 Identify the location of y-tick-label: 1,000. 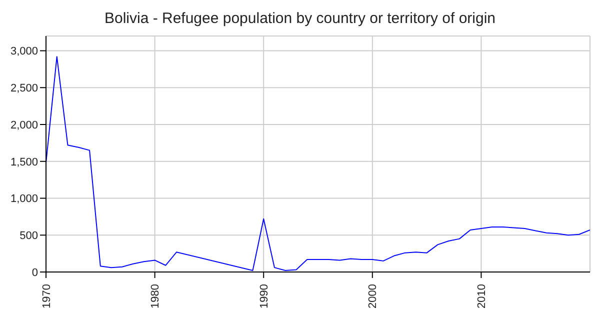
(24, 199).